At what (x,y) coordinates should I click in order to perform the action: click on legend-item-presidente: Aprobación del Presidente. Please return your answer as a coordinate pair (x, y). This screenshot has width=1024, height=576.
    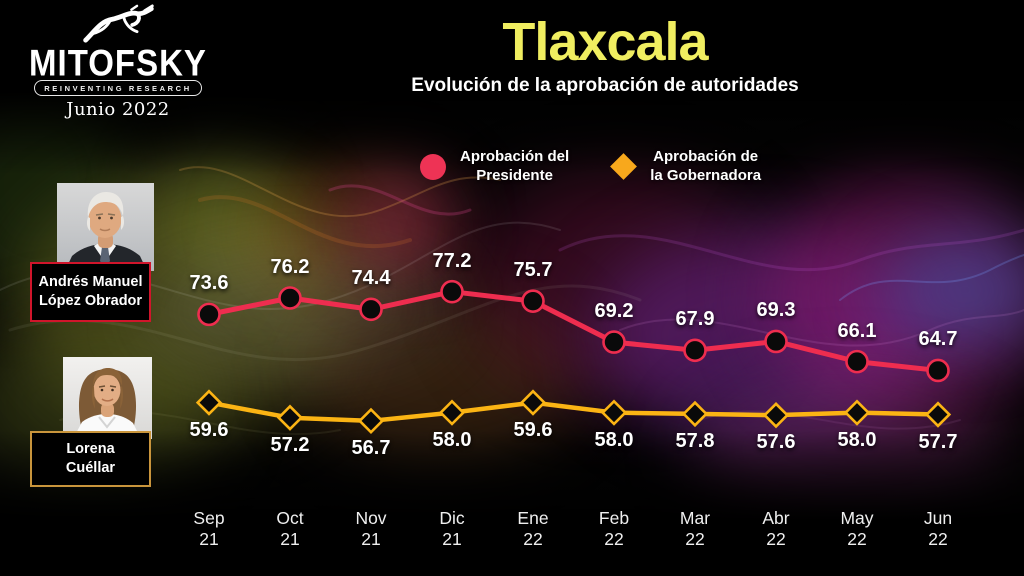
    Looking at the image, I should click on (494, 167).